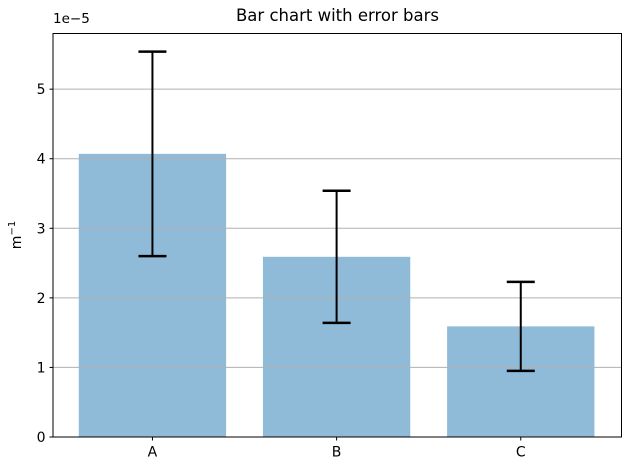  Describe the element at coordinates (41, 368) in the screenshot. I see `y-tick-label-1: 1` at that location.